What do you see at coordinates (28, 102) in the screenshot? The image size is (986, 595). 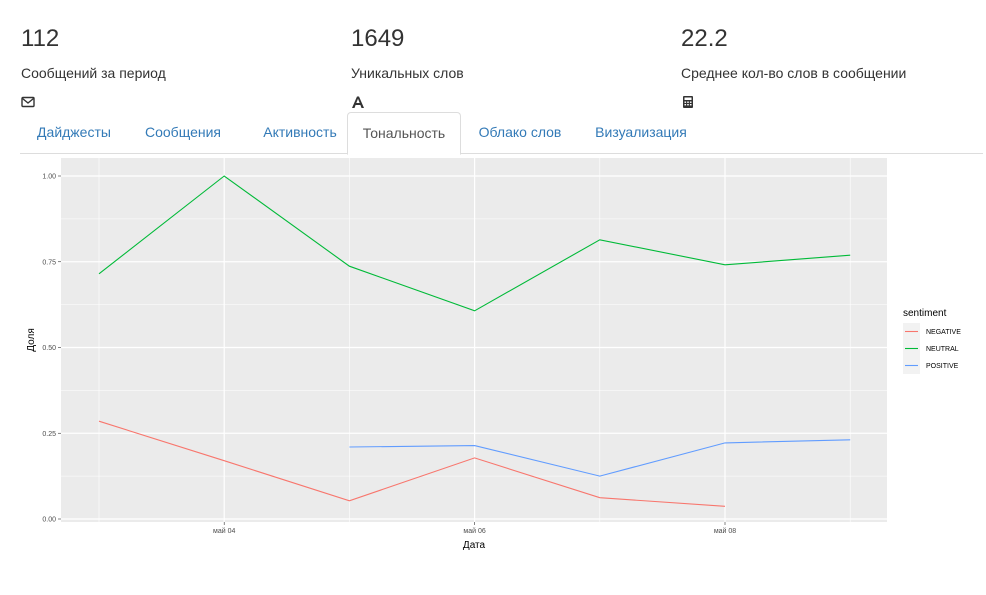 I see `envelope-icon` at bounding box center [28, 102].